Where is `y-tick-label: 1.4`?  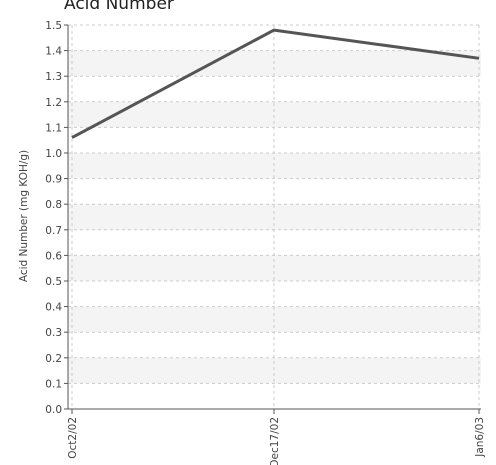 y-tick-label: 1.4 is located at coordinates (53, 52).